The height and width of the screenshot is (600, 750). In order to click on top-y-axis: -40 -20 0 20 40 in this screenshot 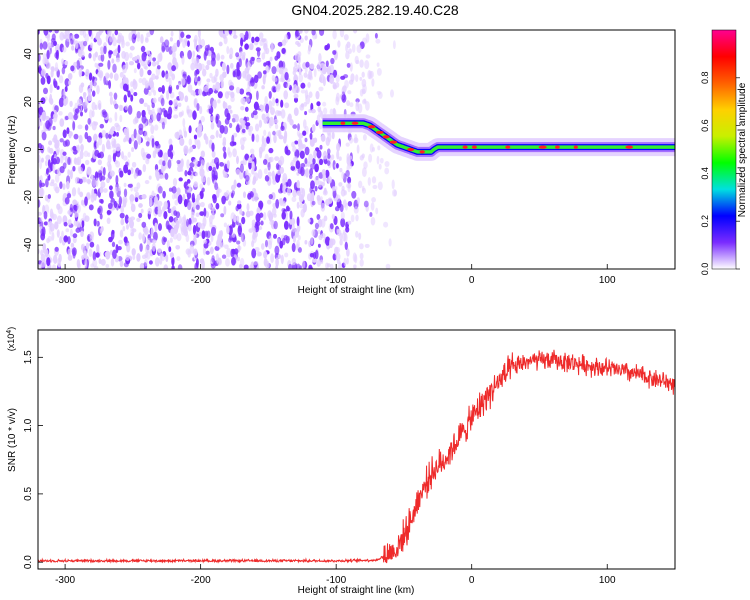, I will do `click(33, 150)`.